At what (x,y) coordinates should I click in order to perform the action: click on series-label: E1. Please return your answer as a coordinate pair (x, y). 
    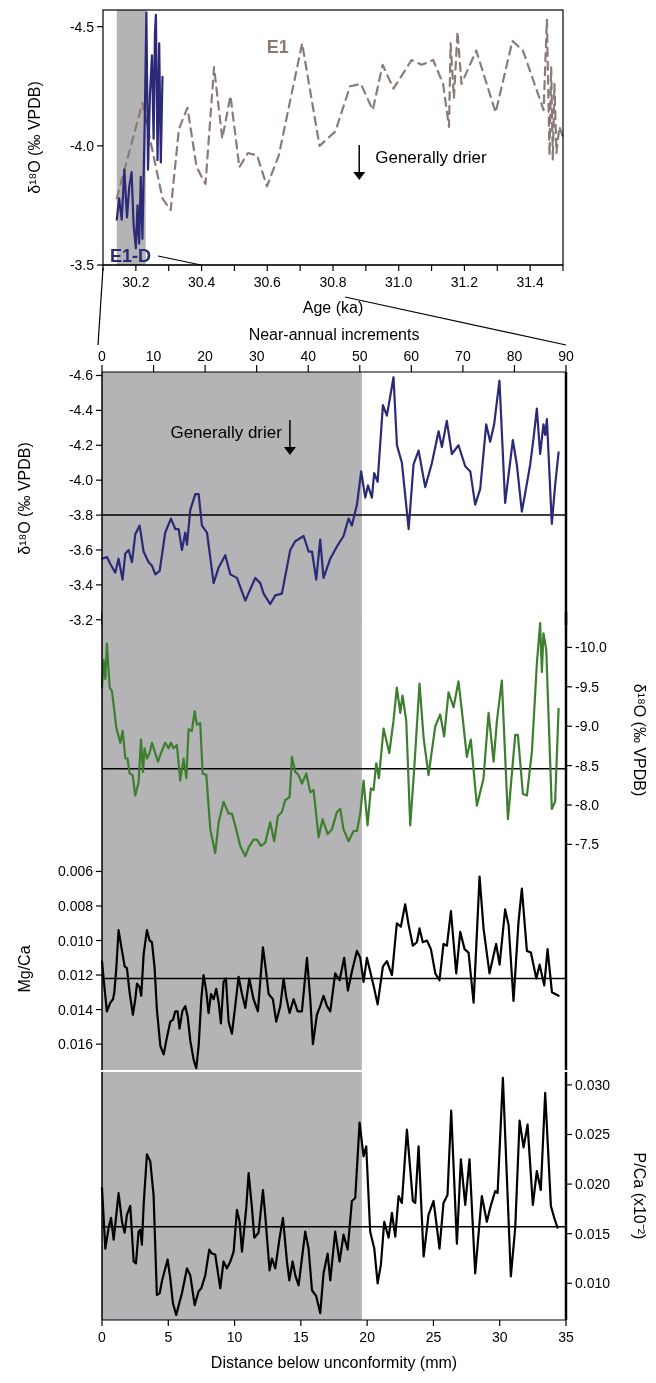
    Looking at the image, I should click on (277, 47).